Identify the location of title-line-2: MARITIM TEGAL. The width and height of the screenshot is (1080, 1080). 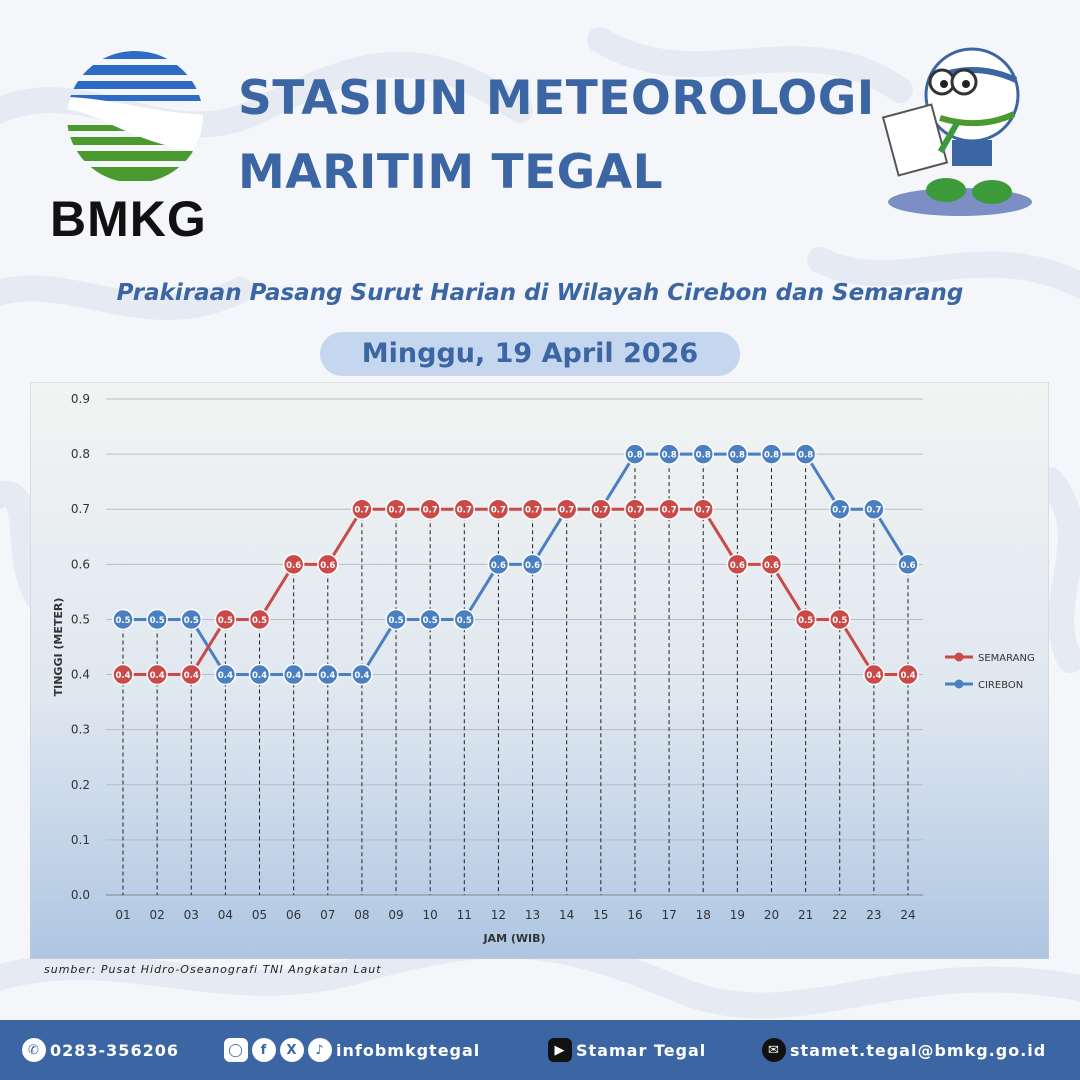
(451, 172).